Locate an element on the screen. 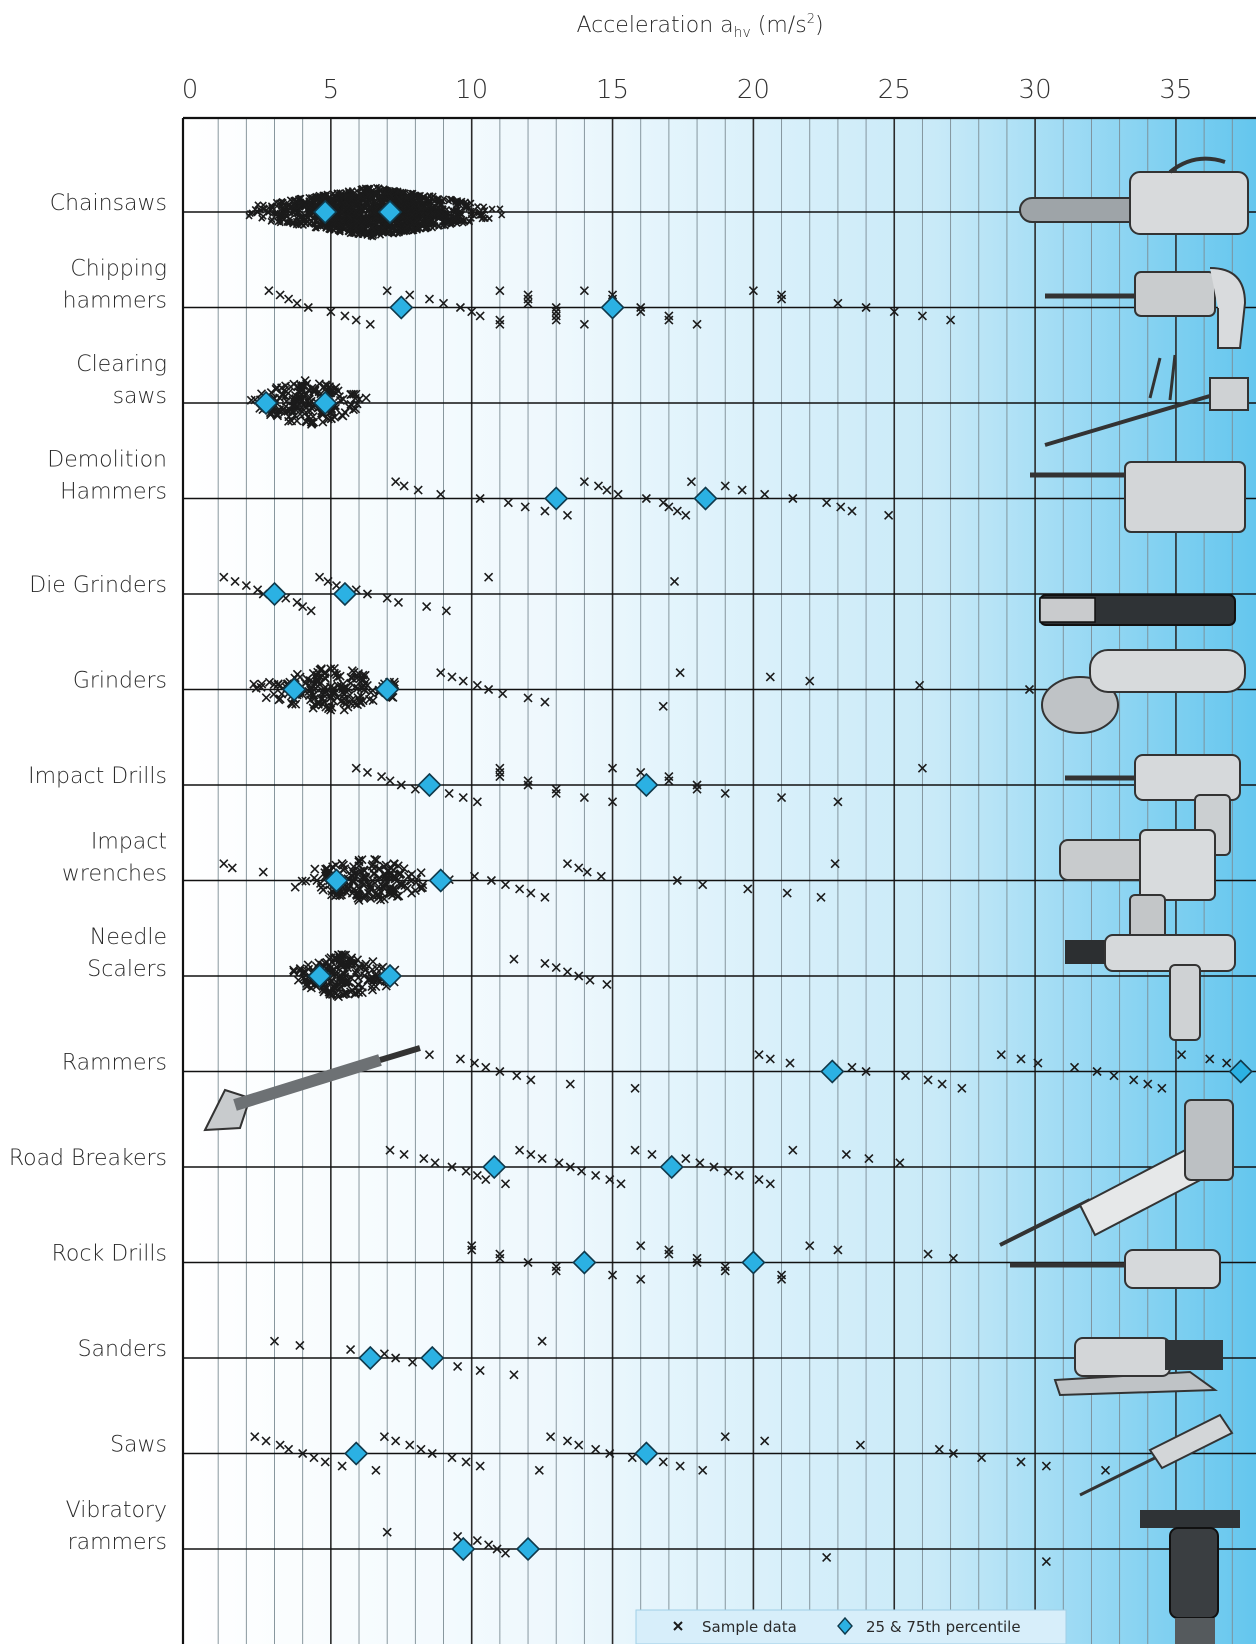 This screenshot has height=1644, width=1256. category-label: saws is located at coordinates (140, 396).